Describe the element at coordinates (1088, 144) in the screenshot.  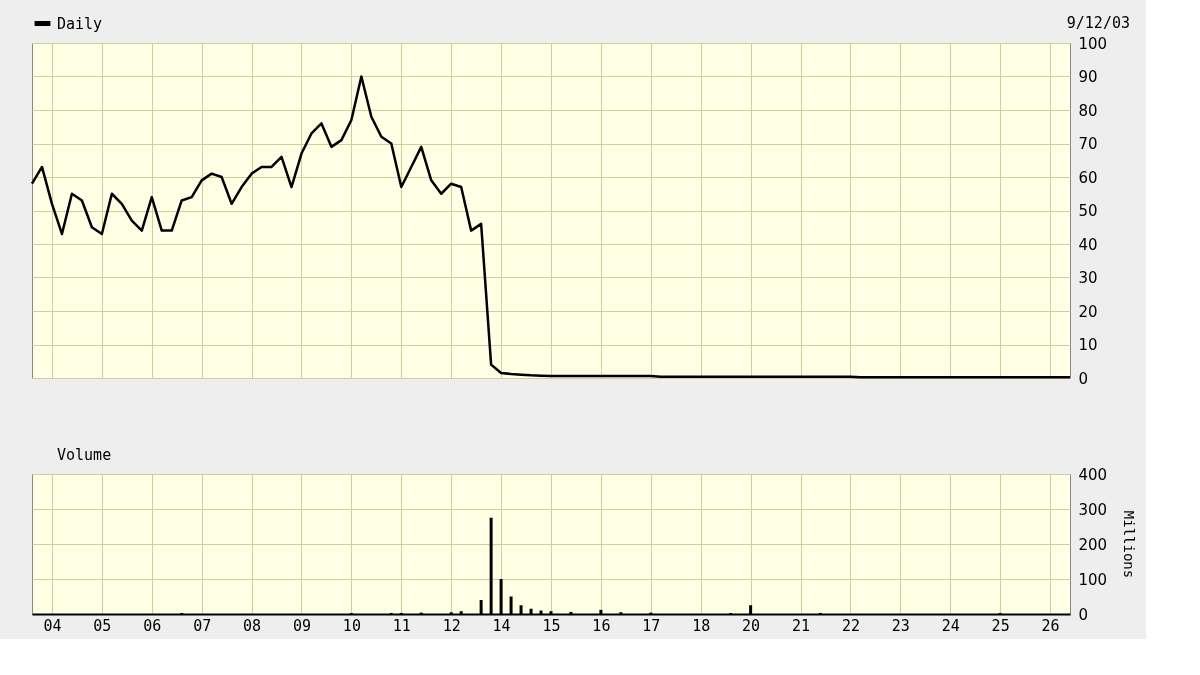
I see `y-tick-label: 70` at that location.